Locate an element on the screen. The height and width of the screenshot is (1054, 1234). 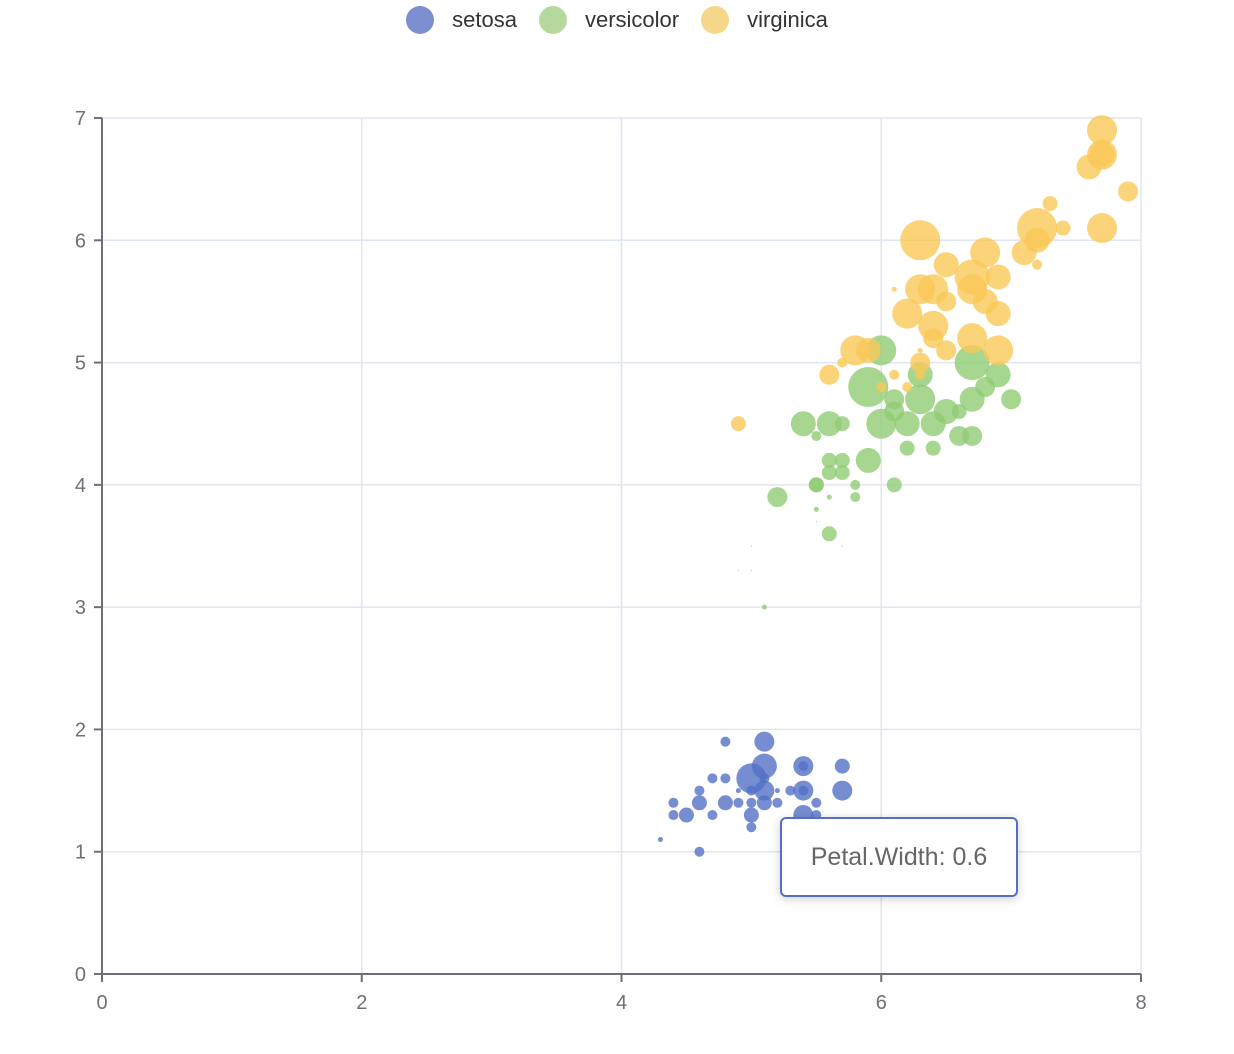
legend-item-versicolor: versicolor is located at coordinates (608, 20).